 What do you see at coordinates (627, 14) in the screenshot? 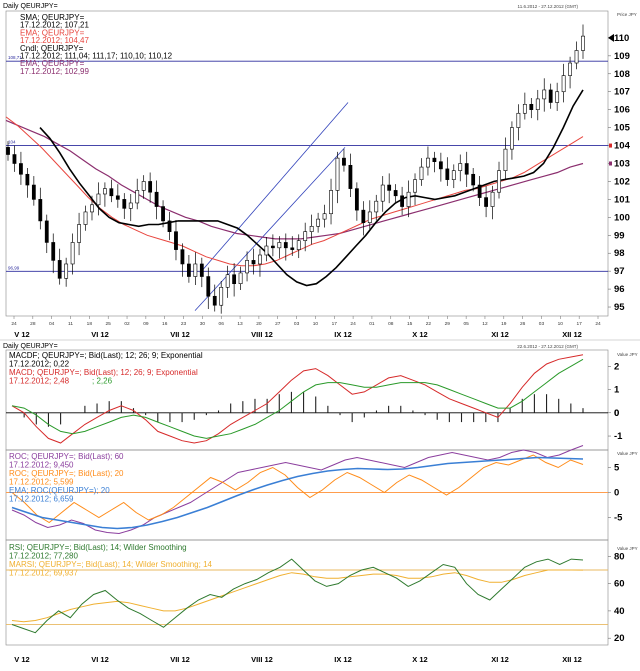
I see `p1-scale-label: Price JPY` at bounding box center [627, 14].